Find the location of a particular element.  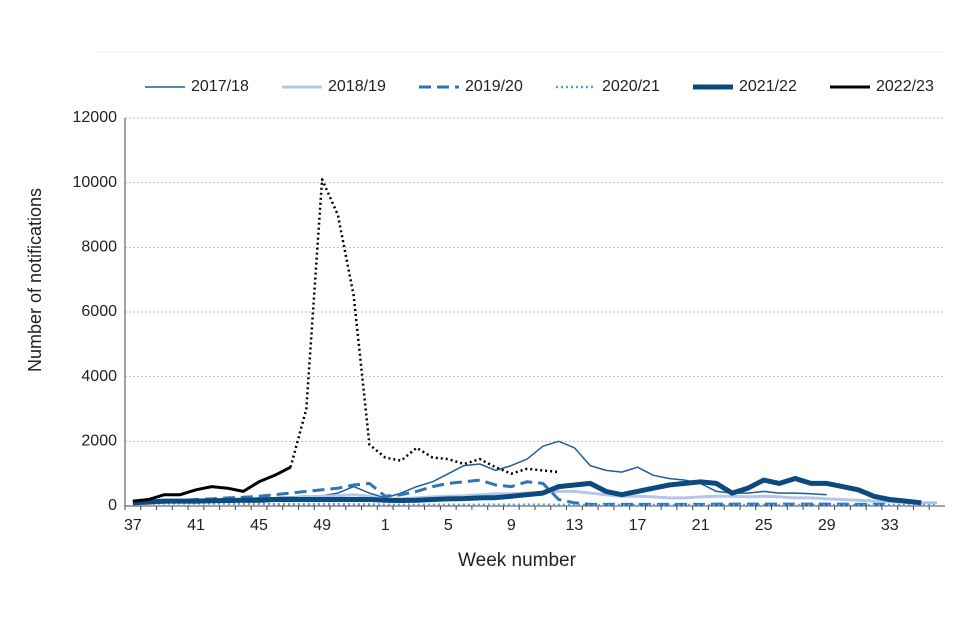

y-tick-label: 12000 is located at coordinates (95, 117).